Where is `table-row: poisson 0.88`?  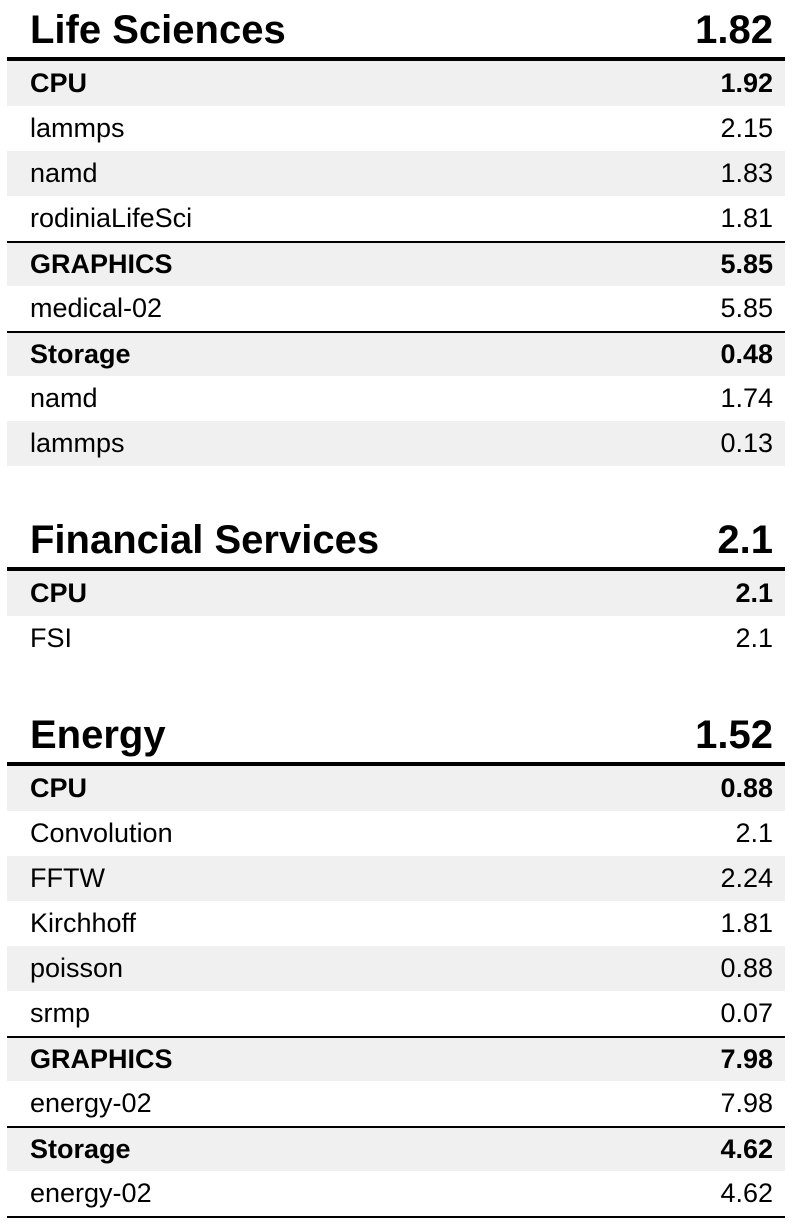
table-row: poisson 0.88 is located at coordinates (396, 968).